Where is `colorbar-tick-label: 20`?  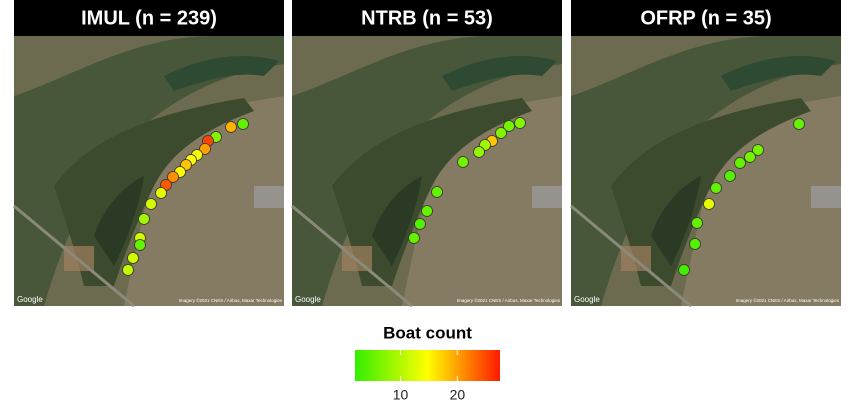
colorbar-tick-label: 20 is located at coordinates (458, 395).